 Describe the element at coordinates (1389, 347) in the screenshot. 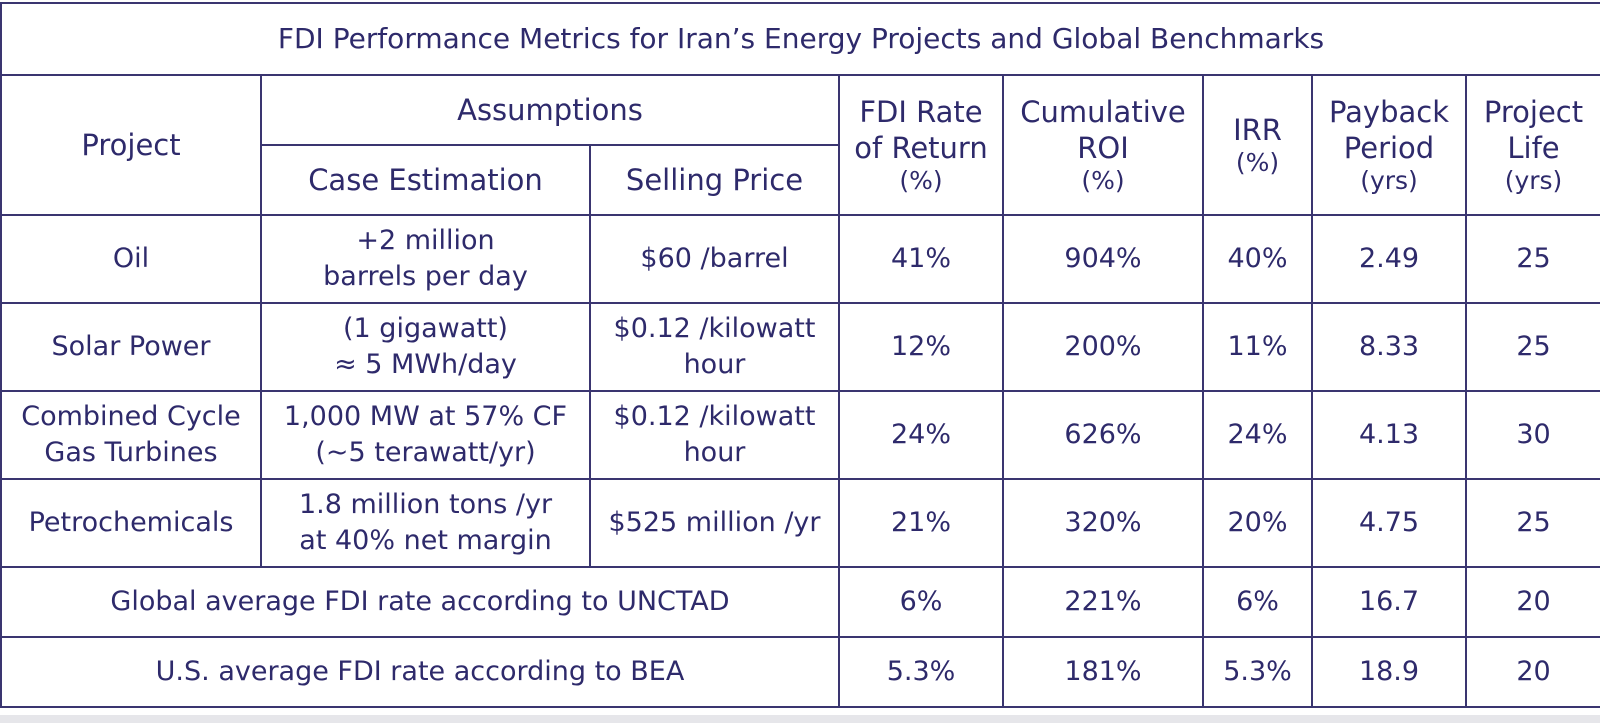

I see `payback-cell: 8.33` at that location.